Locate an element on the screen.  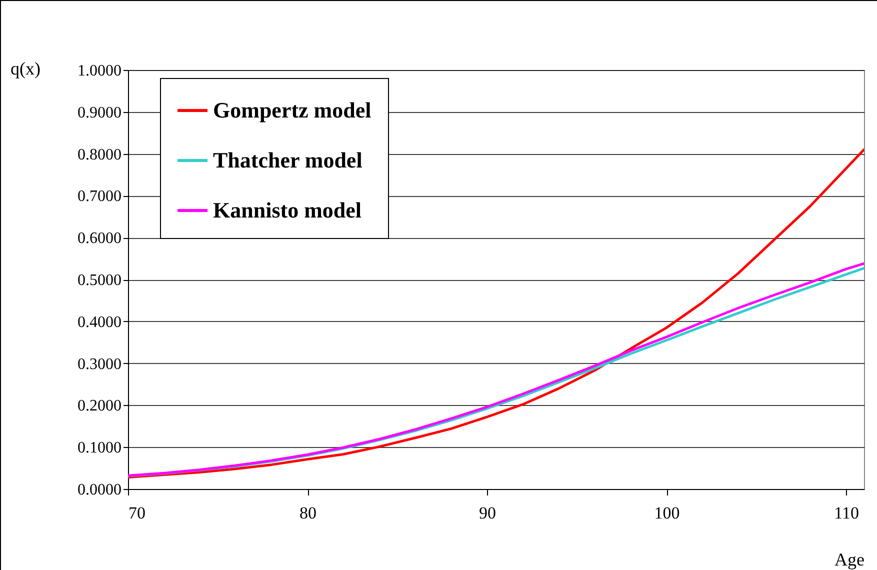
y-tick-label: 0.0000 is located at coordinates (100, 490).